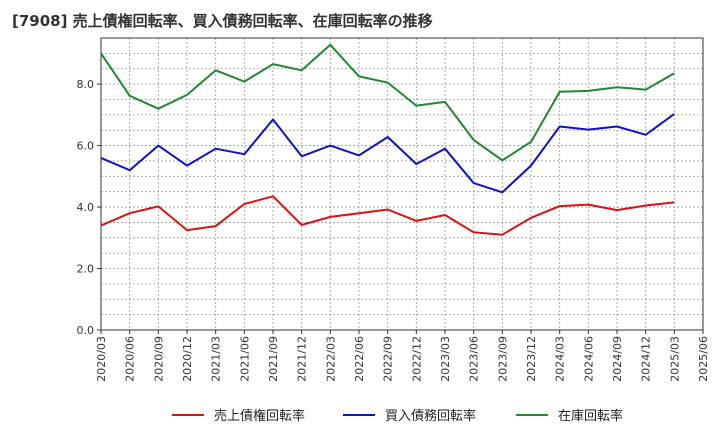  What do you see at coordinates (86, 146) in the screenshot?
I see `y-tick-label: 6.0` at bounding box center [86, 146].